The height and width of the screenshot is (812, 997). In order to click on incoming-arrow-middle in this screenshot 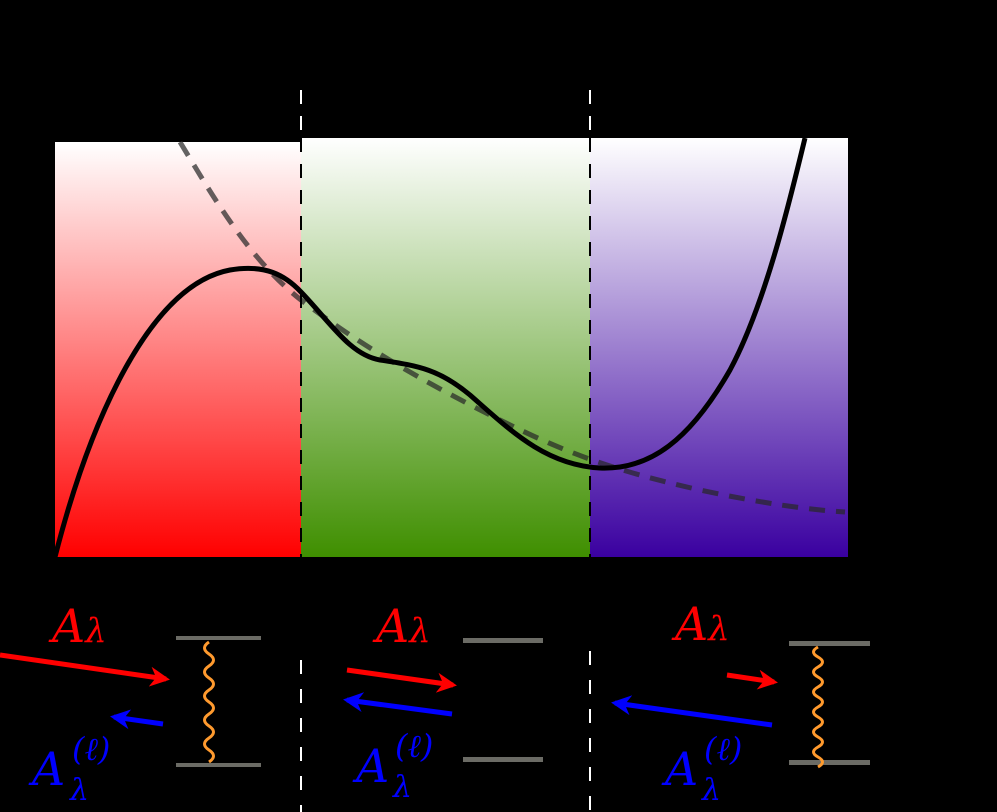, I will do `click(401, 680)`.